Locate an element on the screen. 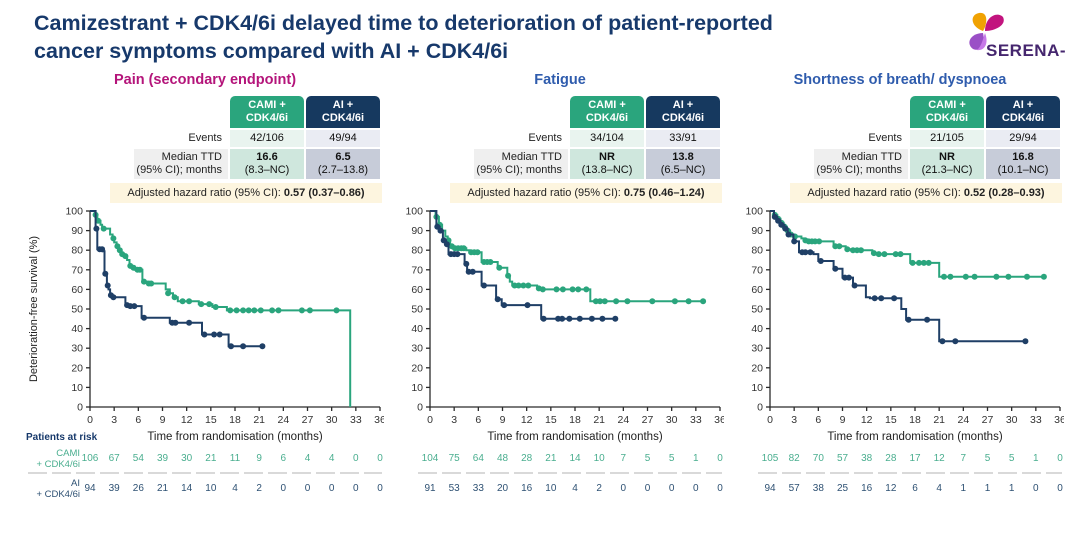 Image resolution: width=1080 pixels, height=555 pixels. x-tick-label: 24 is located at coordinates (623, 420).